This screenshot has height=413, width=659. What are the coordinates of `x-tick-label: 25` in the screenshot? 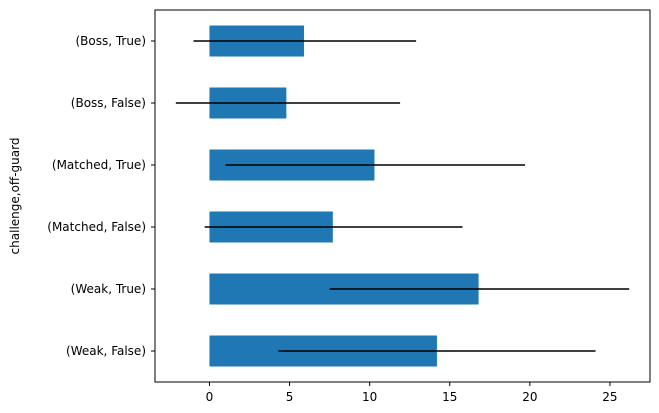 It's located at (609, 397).